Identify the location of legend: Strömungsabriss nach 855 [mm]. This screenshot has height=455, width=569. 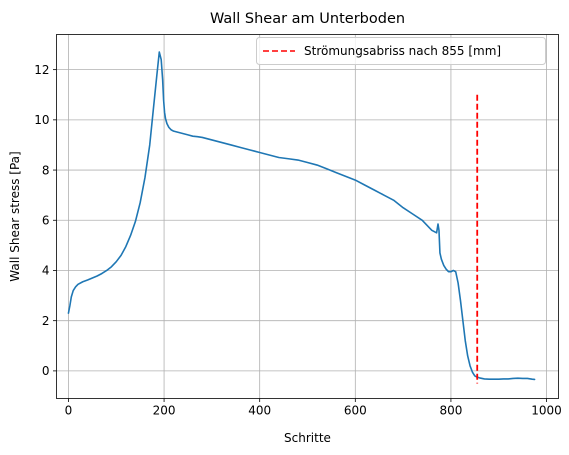
(401, 51).